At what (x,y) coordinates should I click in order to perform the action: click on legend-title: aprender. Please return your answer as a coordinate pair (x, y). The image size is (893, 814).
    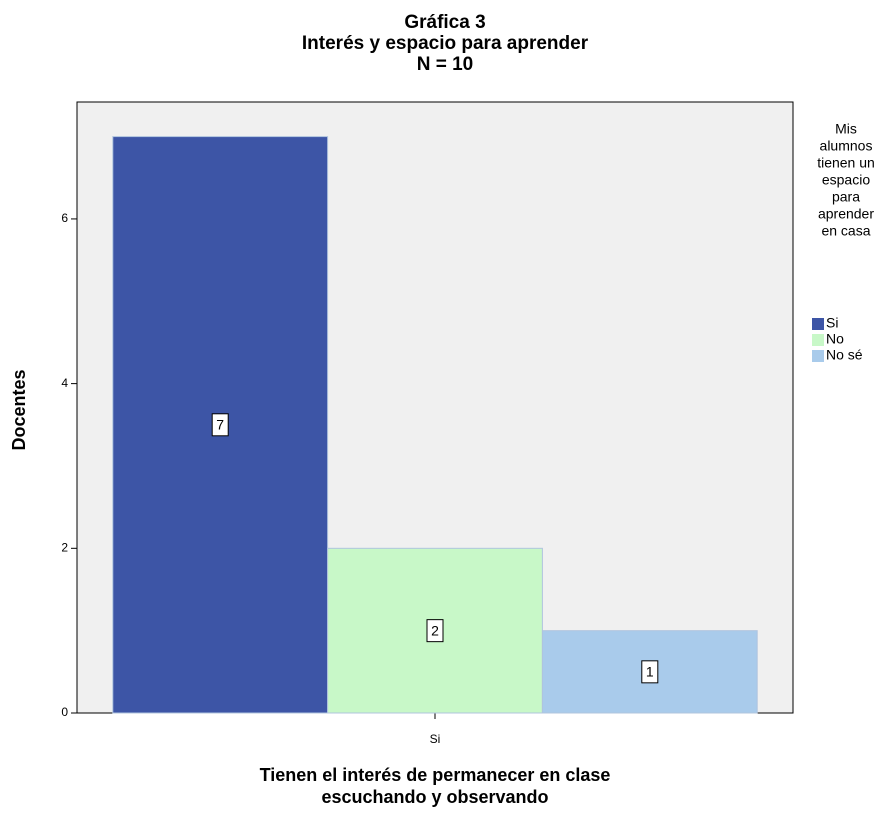
    Looking at the image, I should click on (846, 214).